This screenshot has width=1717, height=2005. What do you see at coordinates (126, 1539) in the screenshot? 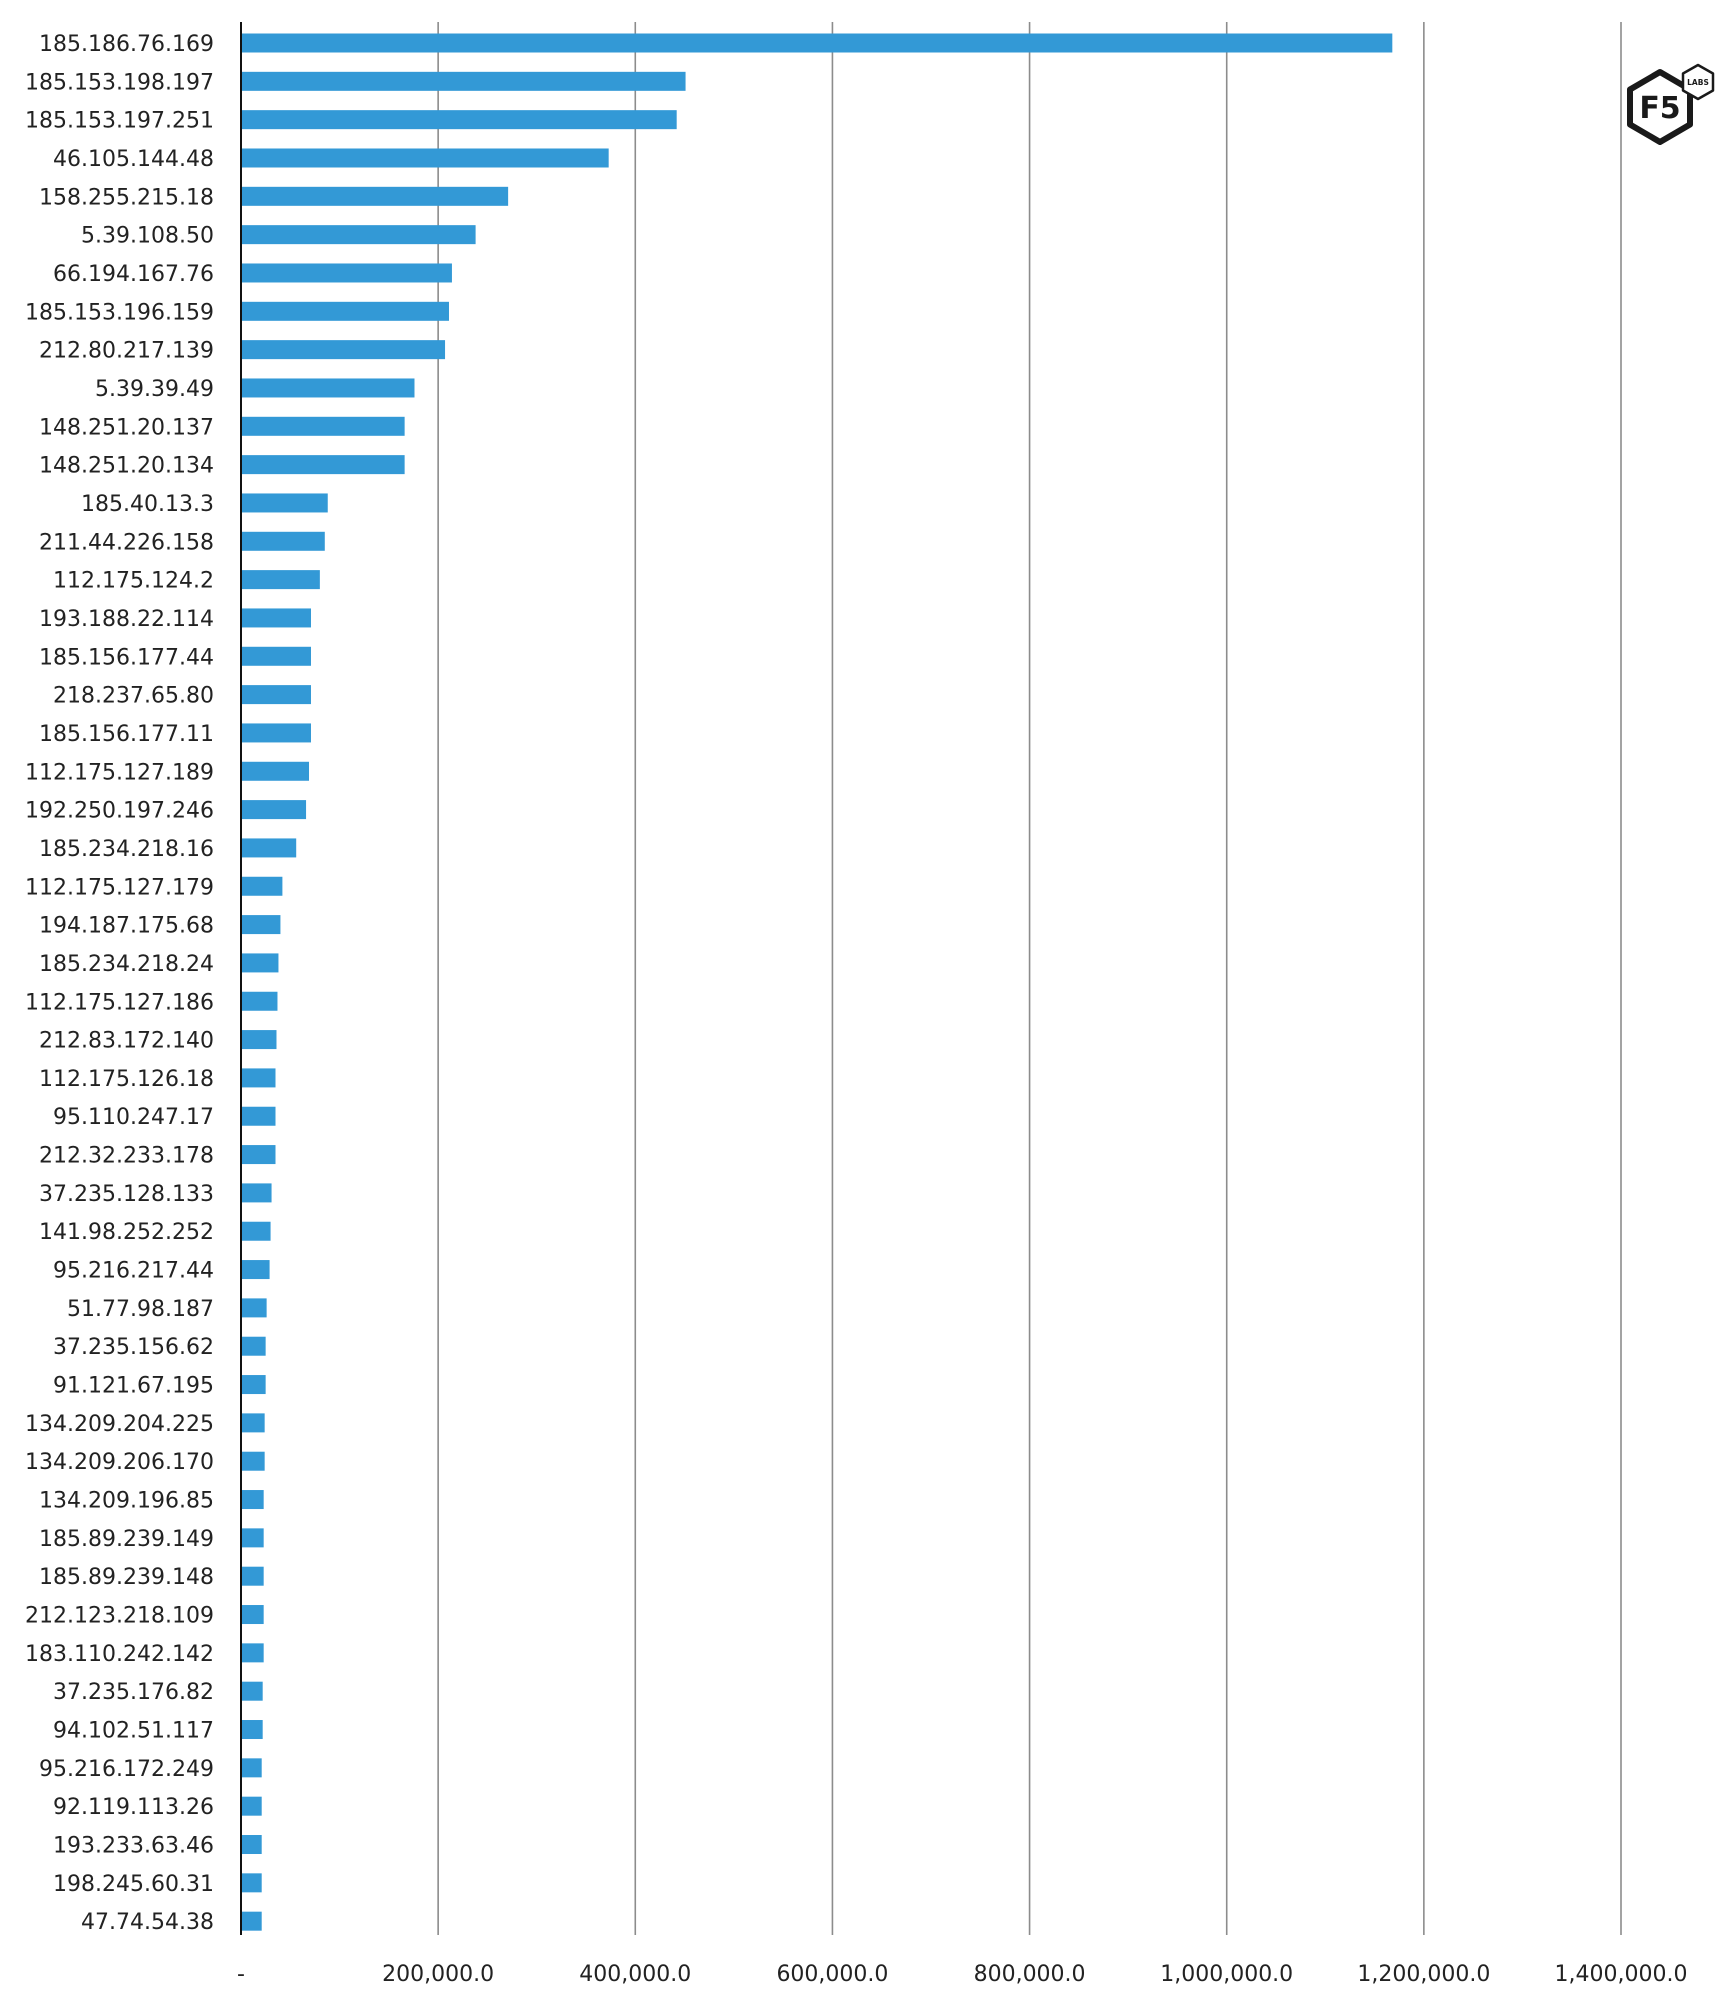
I see `category-label: 185.89.239.149` at bounding box center [126, 1539].